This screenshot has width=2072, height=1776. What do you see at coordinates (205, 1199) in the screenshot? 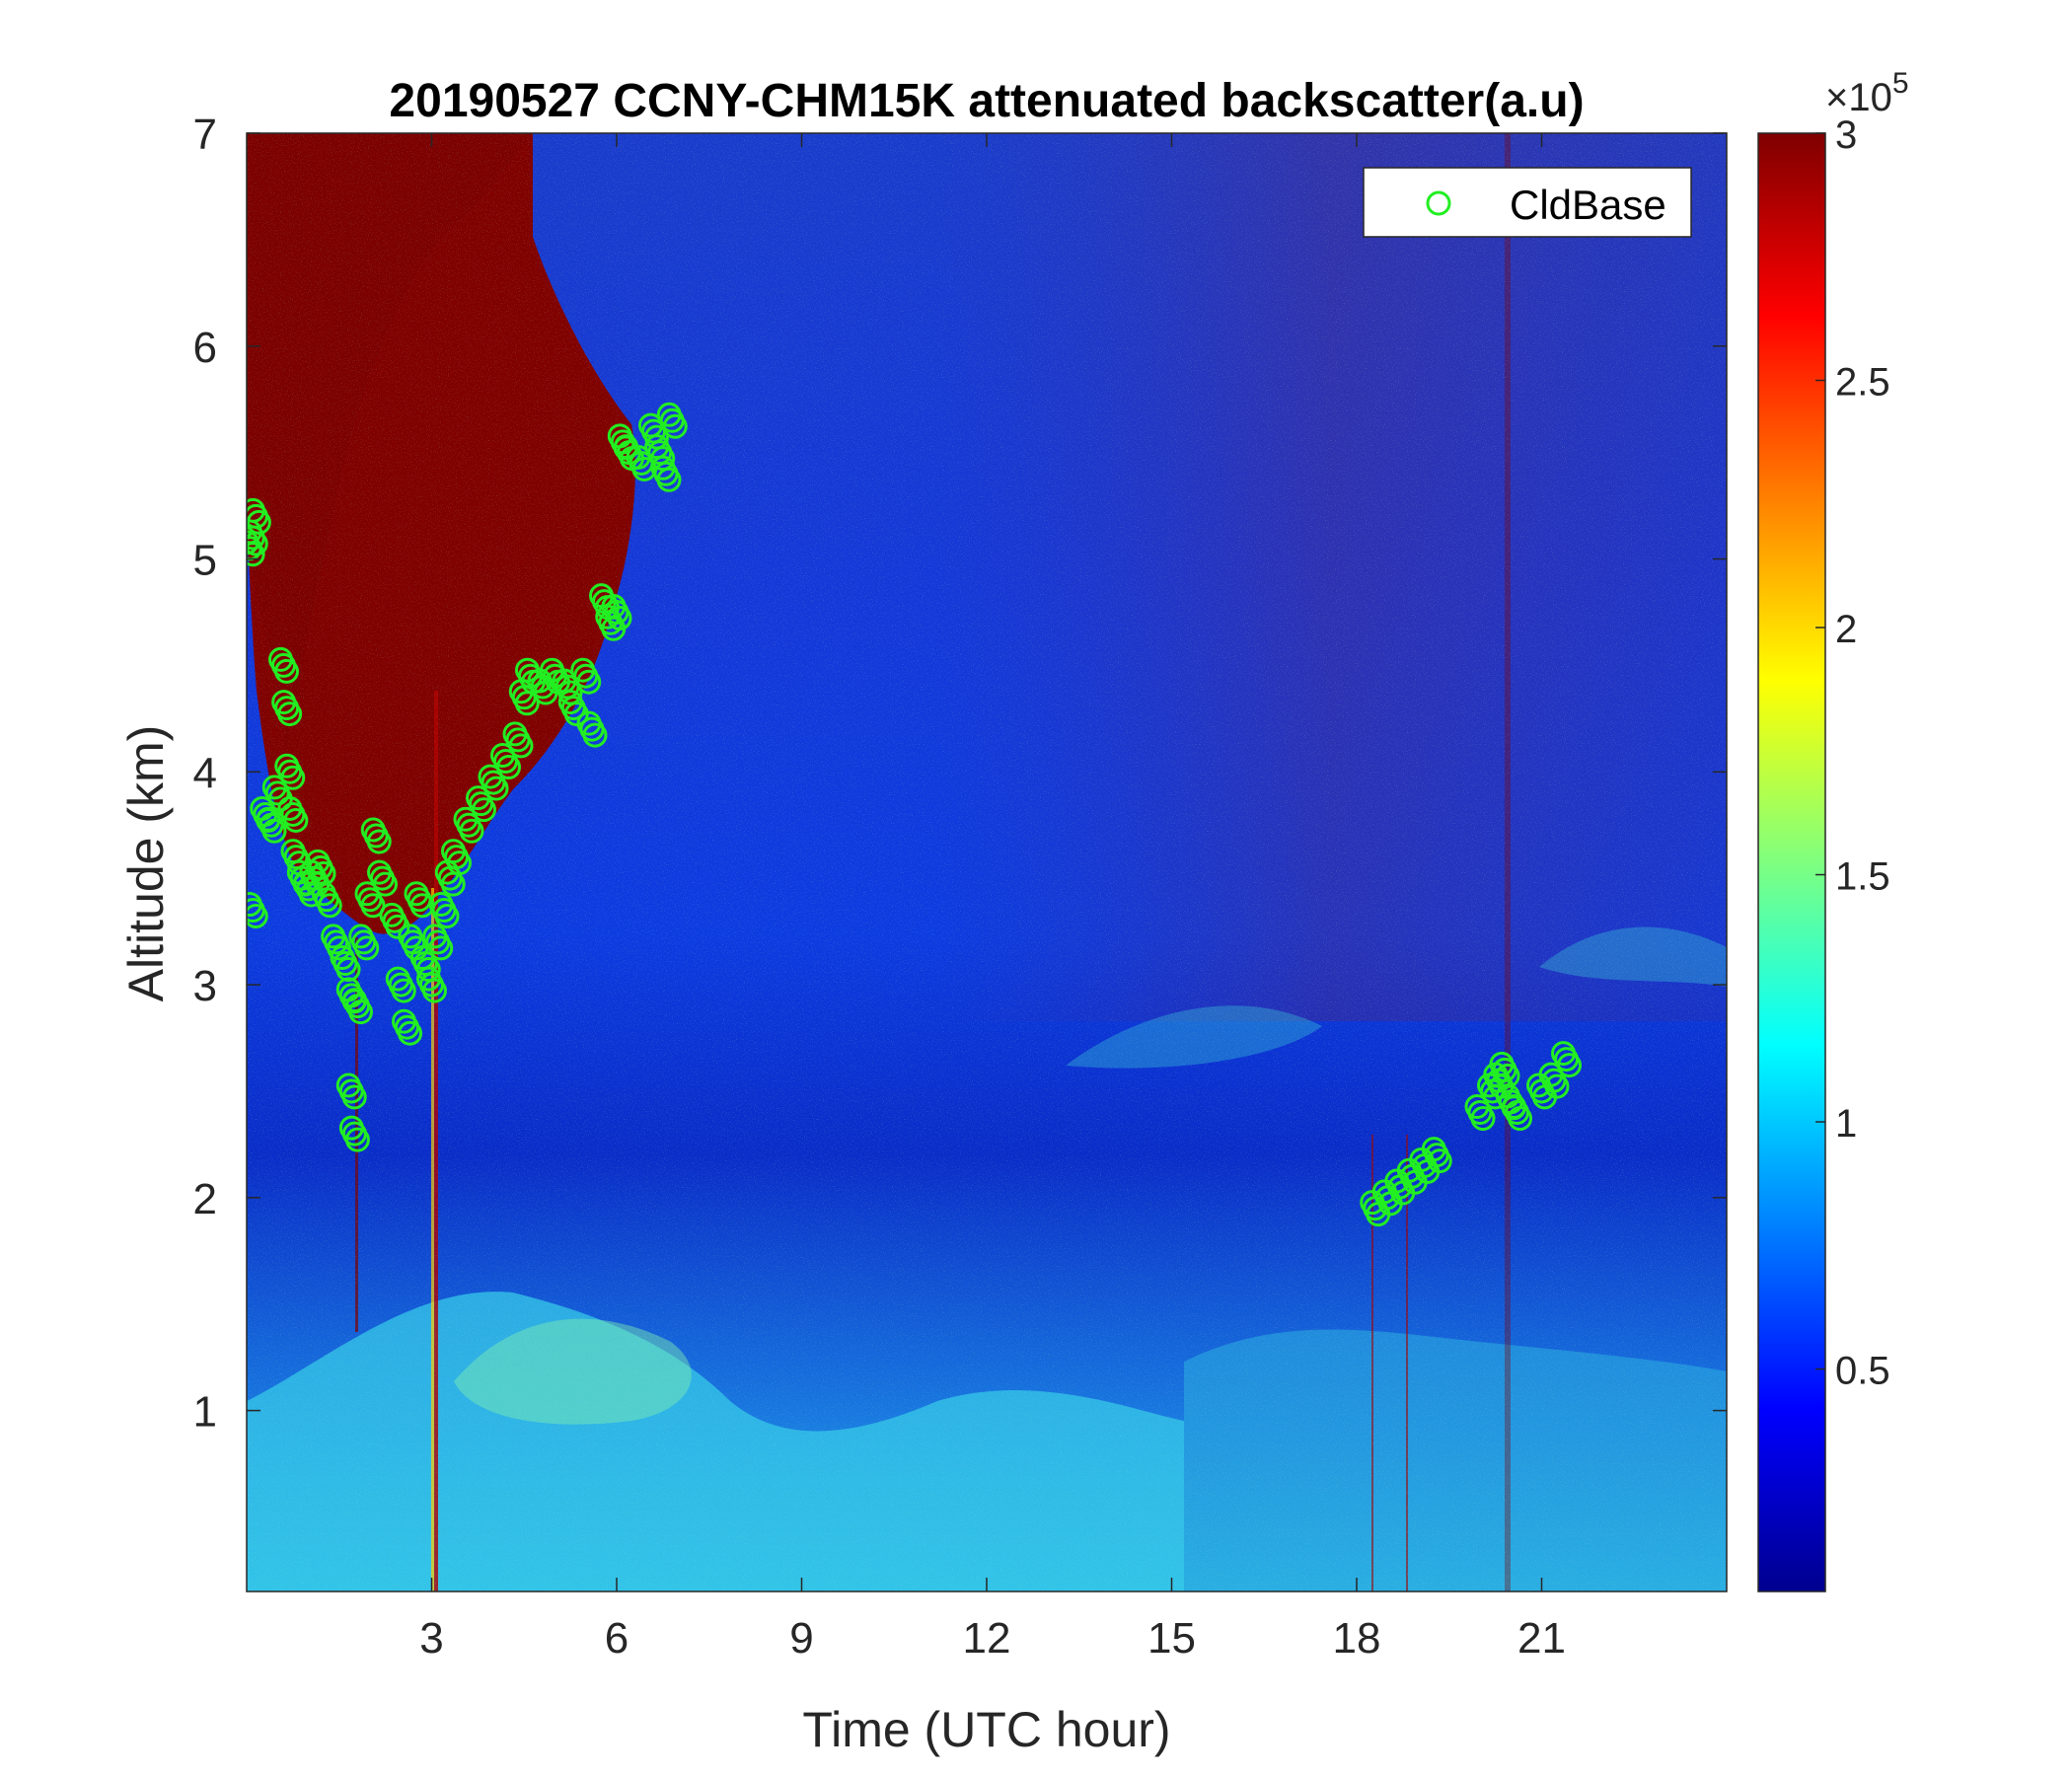
I see `y-tick-label: 2` at bounding box center [205, 1199].